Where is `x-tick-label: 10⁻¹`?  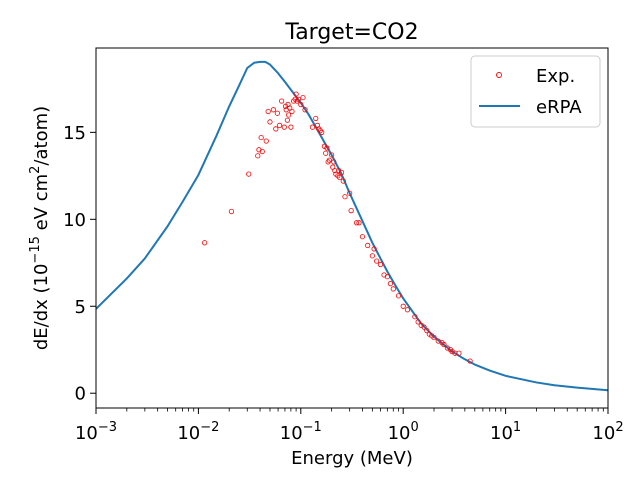
x-tick-label: 10⁻¹ is located at coordinates (301, 432).